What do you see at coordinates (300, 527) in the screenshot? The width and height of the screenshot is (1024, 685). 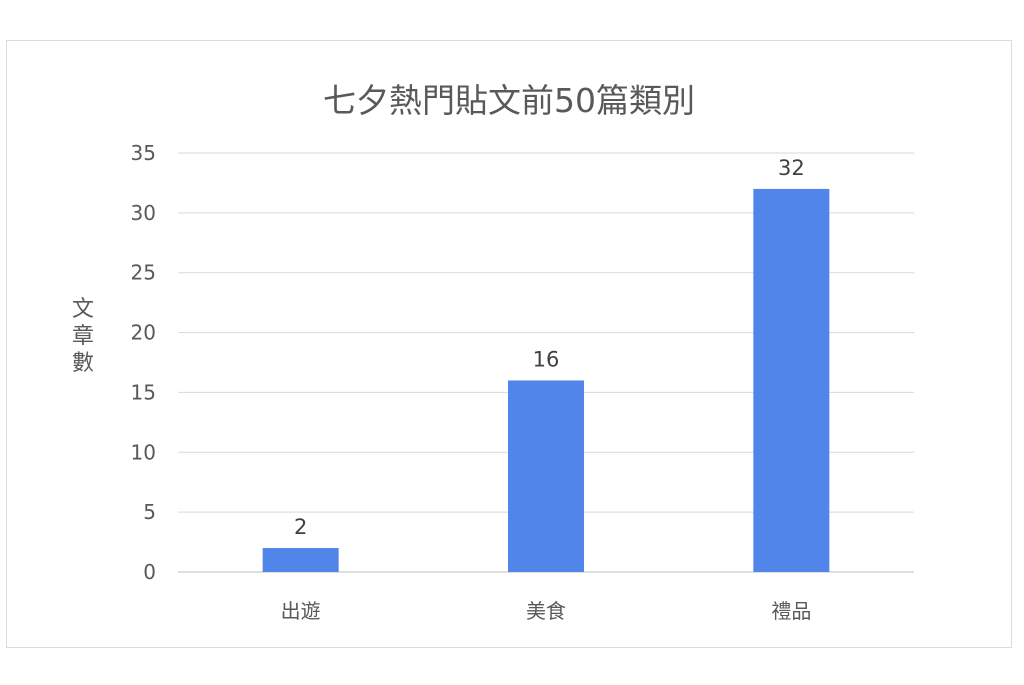 I see `data-label: 2` at bounding box center [300, 527].